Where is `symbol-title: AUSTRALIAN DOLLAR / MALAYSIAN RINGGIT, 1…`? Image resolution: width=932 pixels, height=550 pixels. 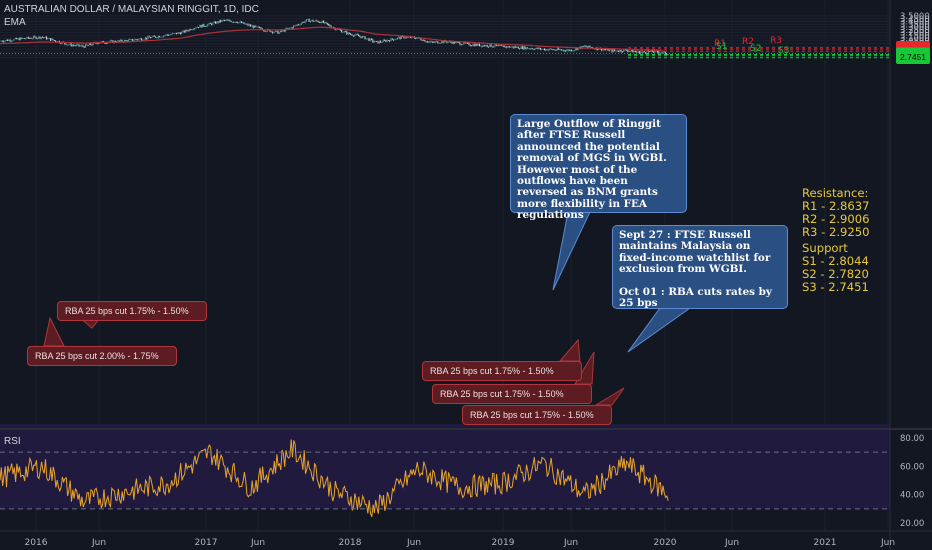
symbol-title: AUSTRALIAN DOLLAR / MALAYSIAN RINGGIT, 1… is located at coordinates (131, 9).